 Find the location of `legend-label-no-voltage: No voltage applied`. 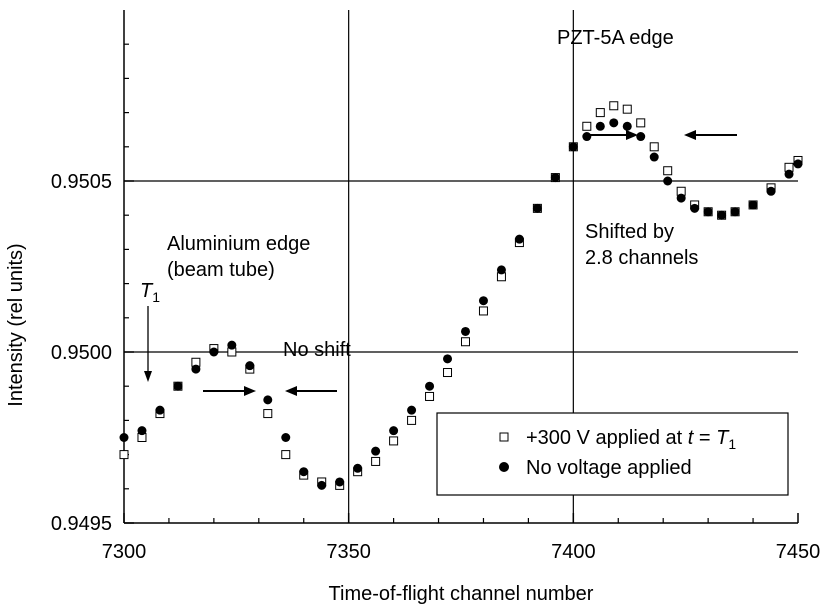

legend-label-no-voltage: No voltage applied is located at coordinates (609, 468).